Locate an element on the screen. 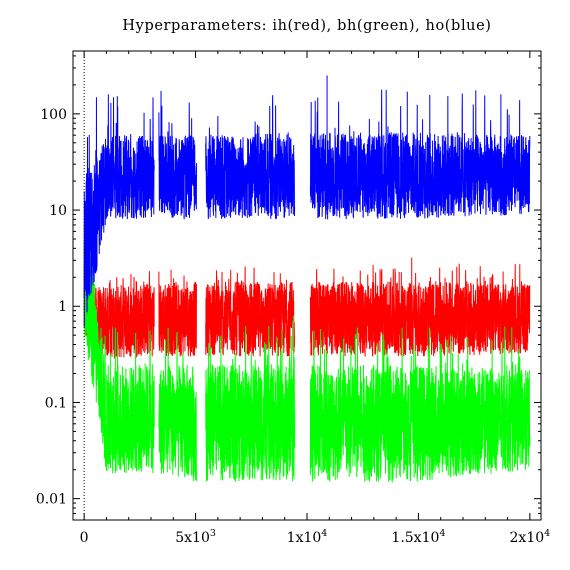 The height and width of the screenshot is (570, 570). y-tick-label-1: 10 is located at coordinates (58, 211).